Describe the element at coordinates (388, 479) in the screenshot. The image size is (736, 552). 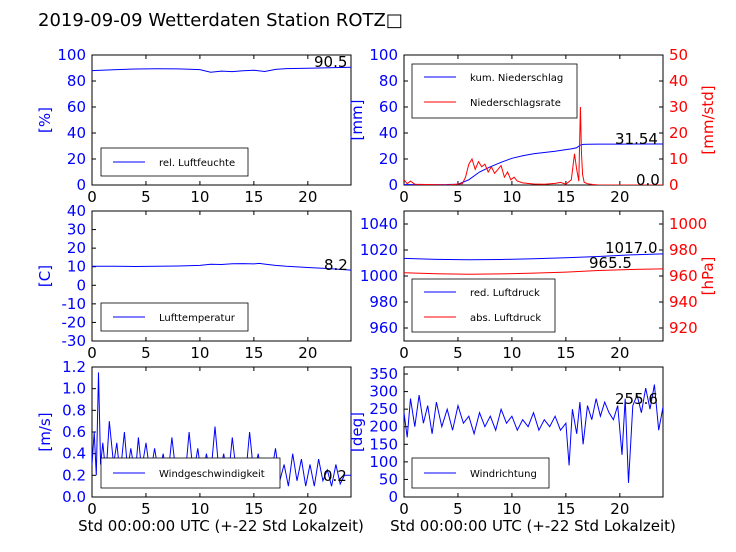
I see `y-tick-label: 50` at that location.